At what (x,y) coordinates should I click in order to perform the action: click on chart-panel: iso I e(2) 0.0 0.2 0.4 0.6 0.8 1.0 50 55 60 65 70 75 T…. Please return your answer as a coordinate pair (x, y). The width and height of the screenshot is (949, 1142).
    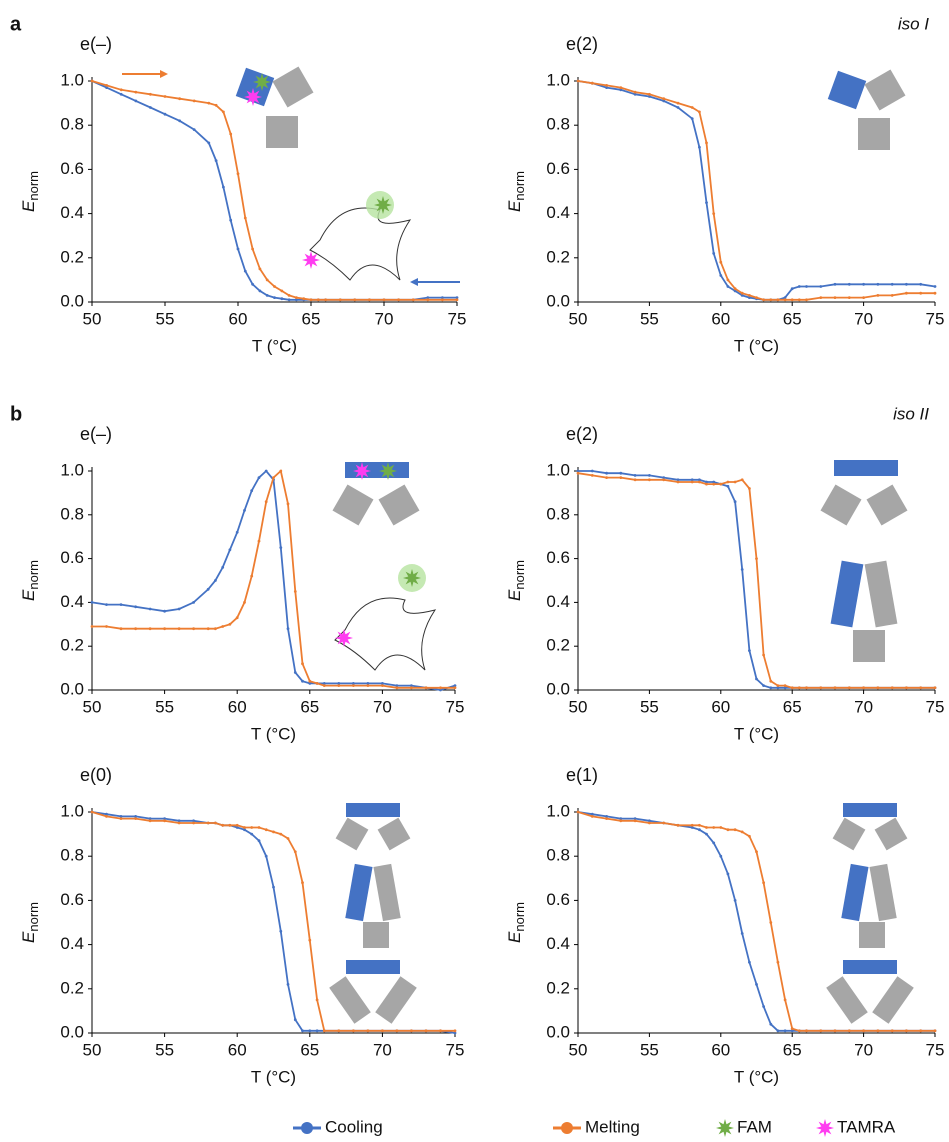
    Looking at the image, I should click on (724, 184).